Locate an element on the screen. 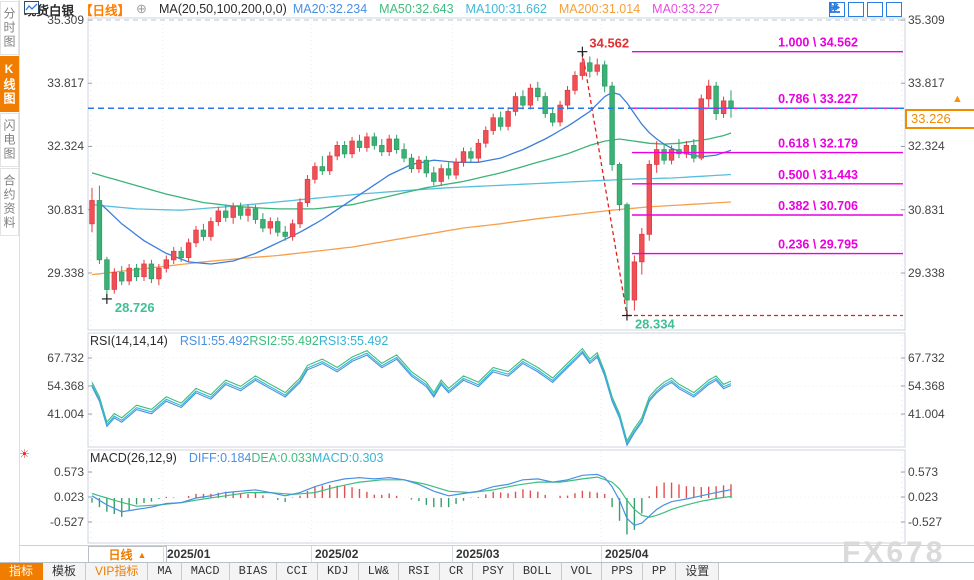 Image resolution: width=974 pixels, height=580 pixels. macd-value-1: DIFF:0.184 is located at coordinates (220, 458).